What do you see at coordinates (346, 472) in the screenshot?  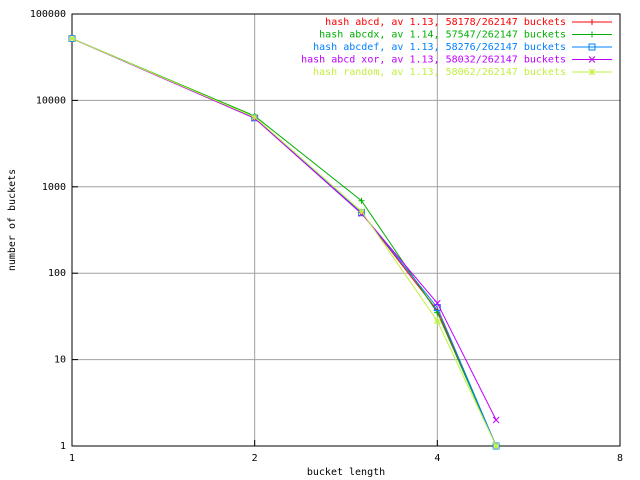 I see `x-axis-label: bucket length` at bounding box center [346, 472].